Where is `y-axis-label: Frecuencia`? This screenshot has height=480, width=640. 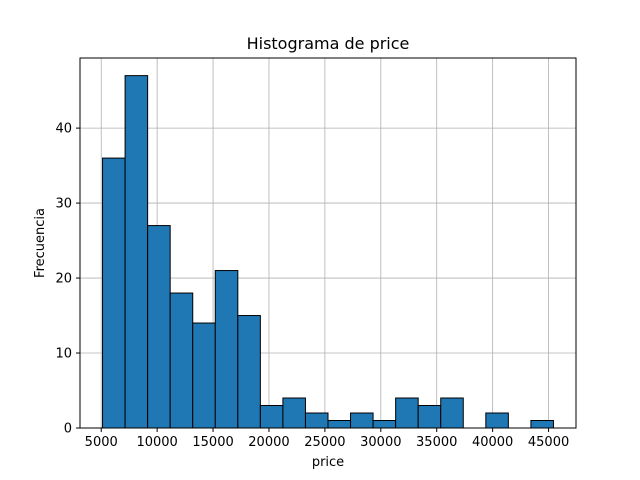
y-axis-label: Frecuencia is located at coordinates (40, 243).